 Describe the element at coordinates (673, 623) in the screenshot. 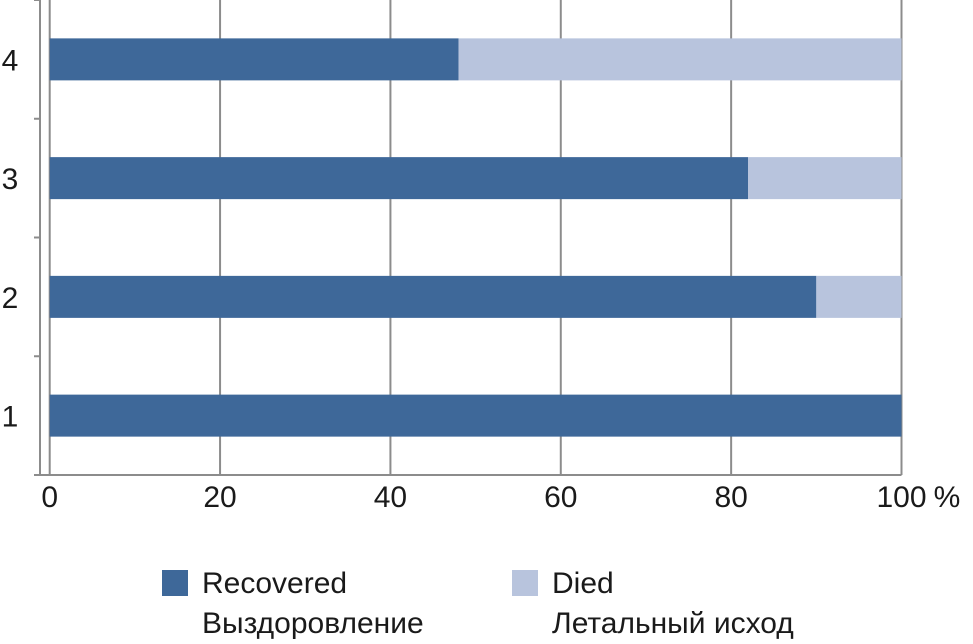

I see `legend-died-ru: Летальный исход` at that location.